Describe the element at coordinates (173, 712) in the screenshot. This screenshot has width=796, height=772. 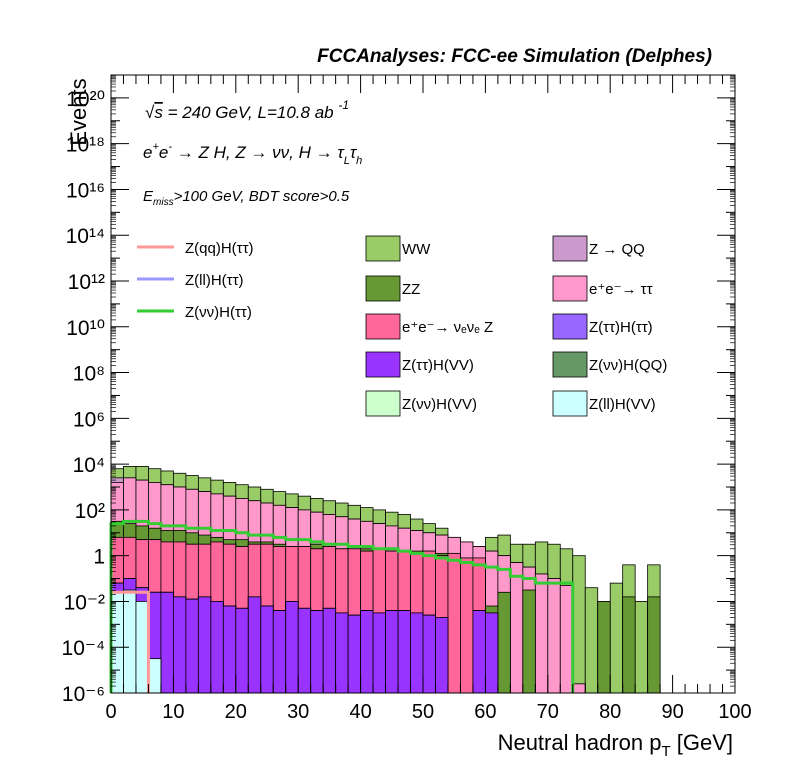
I see `x-tick-label: 10` at that location.